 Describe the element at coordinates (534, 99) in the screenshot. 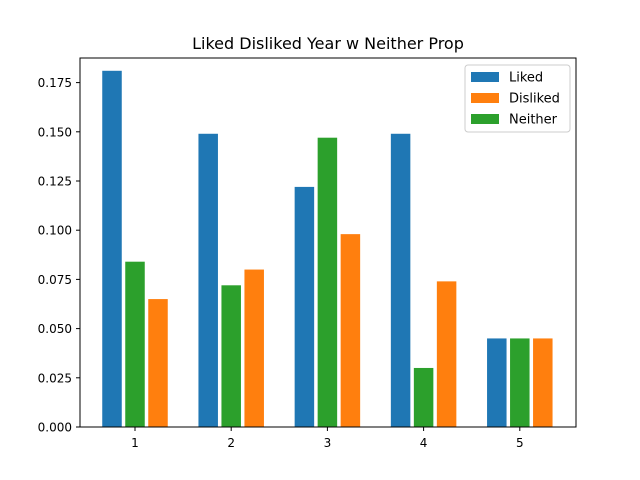

I see `legend-label-disliked: Disliked` at that location.